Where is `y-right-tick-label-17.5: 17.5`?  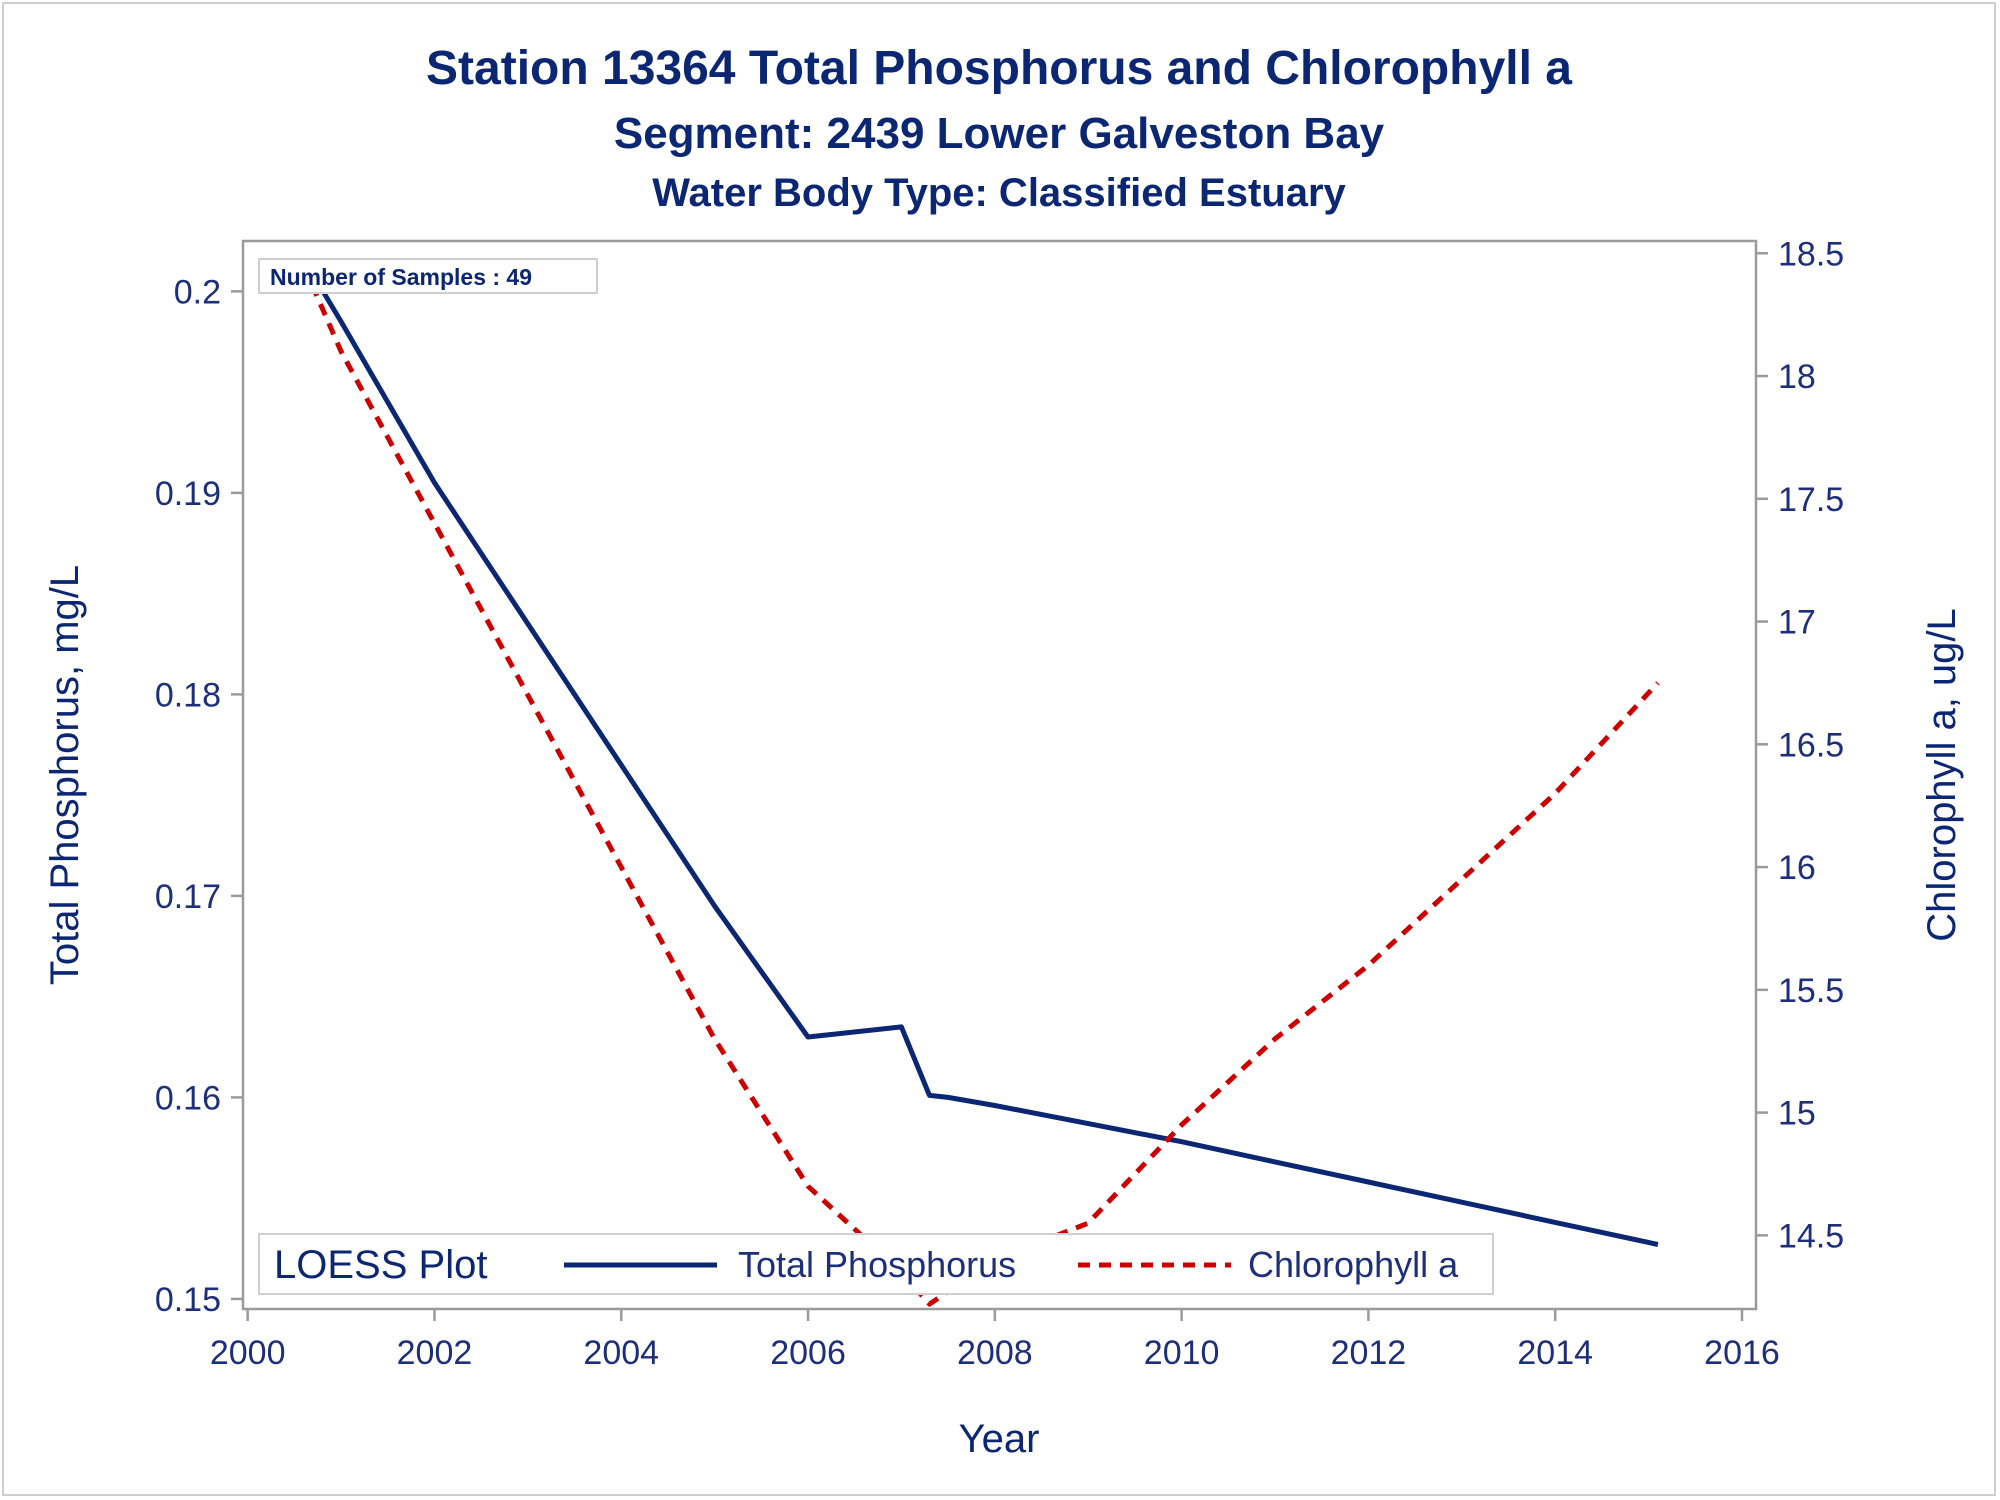 y-right-tick-label-17.5: 17.5 is located at coordinates (1811, 500).